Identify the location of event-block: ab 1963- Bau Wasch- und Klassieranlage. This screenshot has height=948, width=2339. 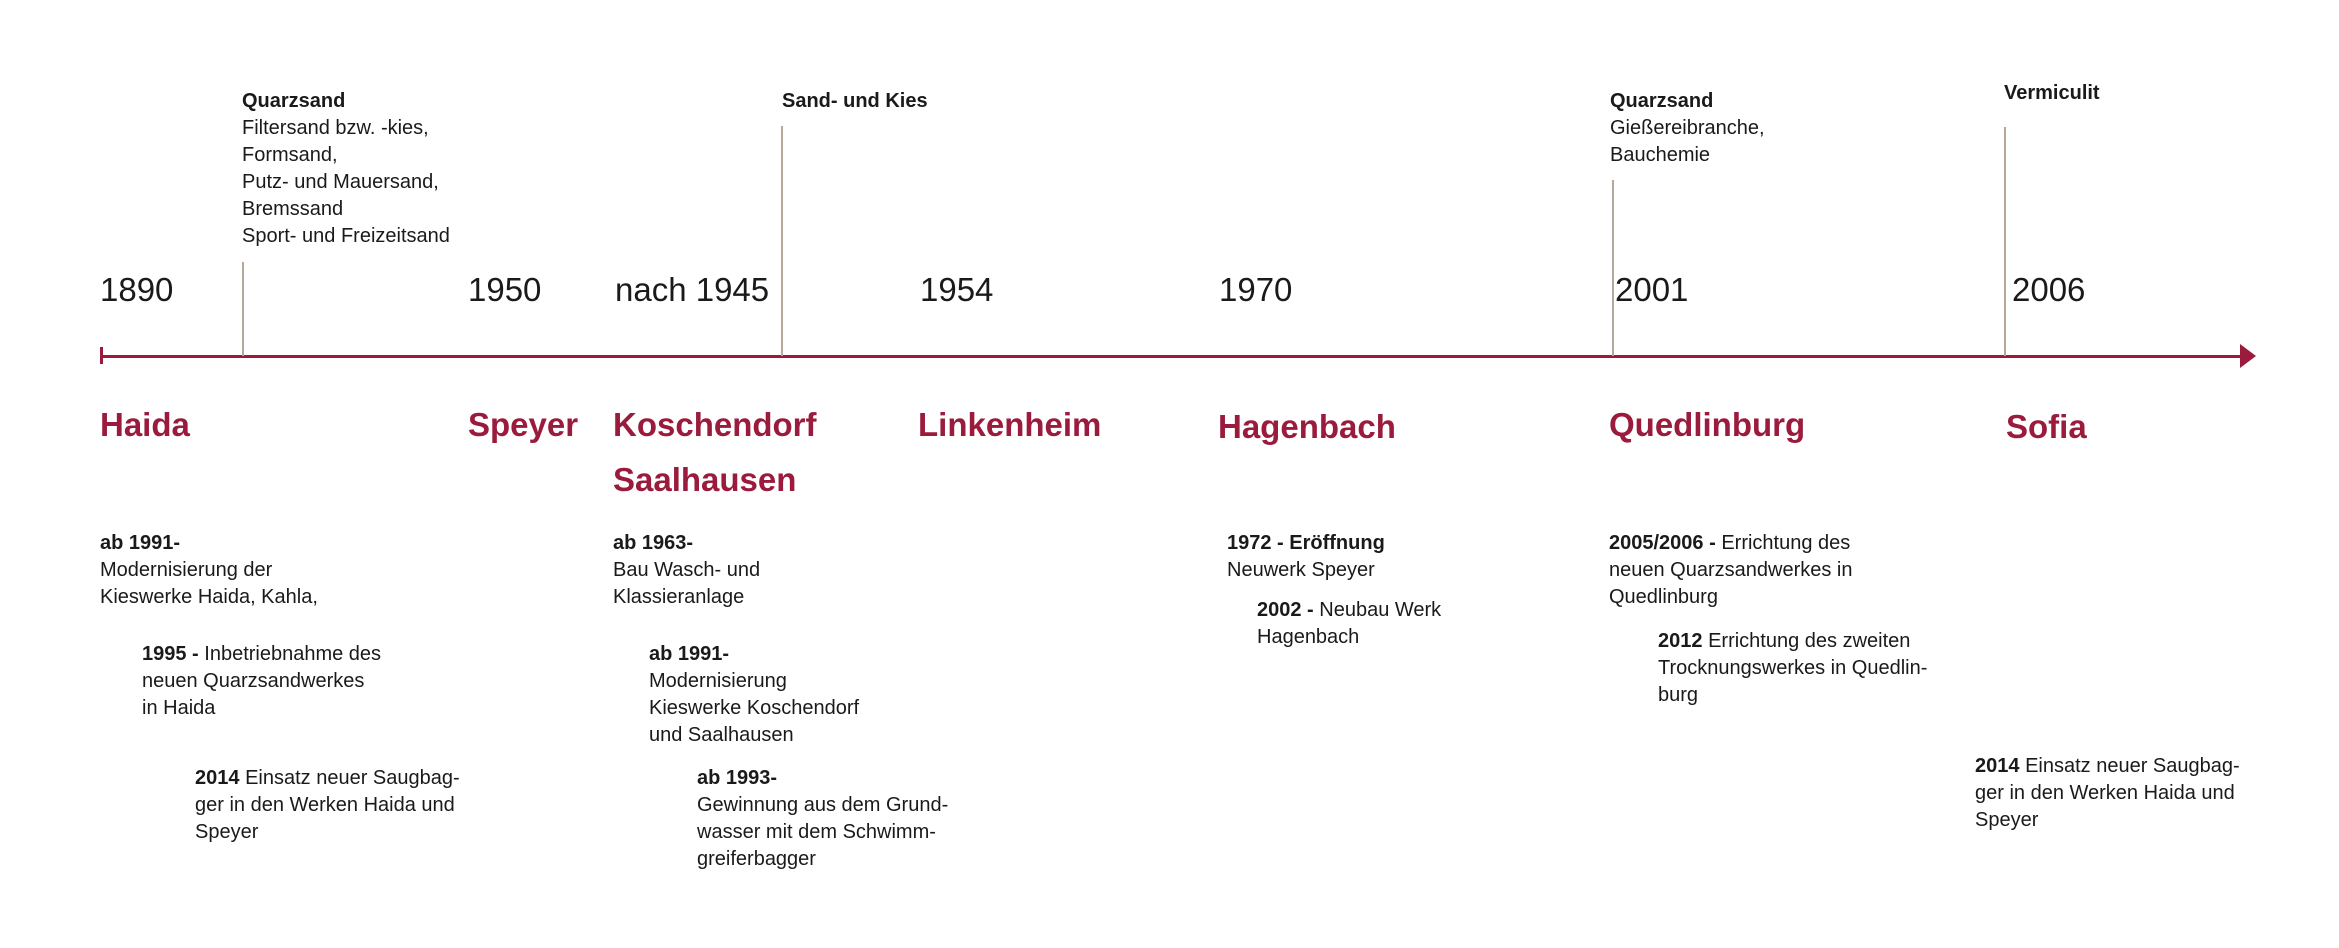
(686, 570).